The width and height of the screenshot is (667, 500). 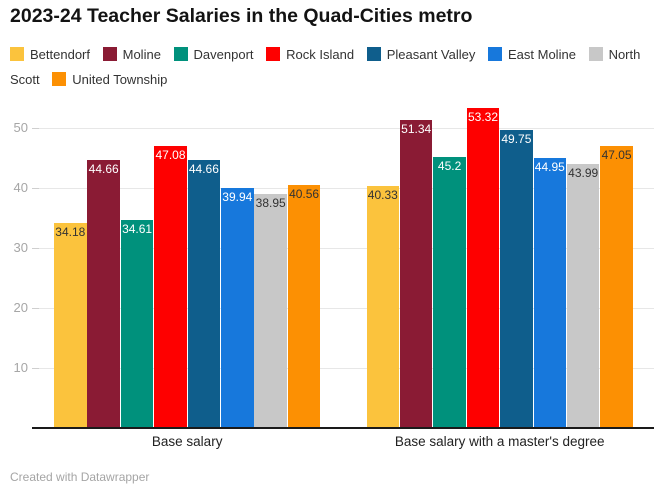 What do you see at coordinates (270, 311) in the screenshot?
I see `bar-north-scott: 38.95` at bounding box center [270, 311].